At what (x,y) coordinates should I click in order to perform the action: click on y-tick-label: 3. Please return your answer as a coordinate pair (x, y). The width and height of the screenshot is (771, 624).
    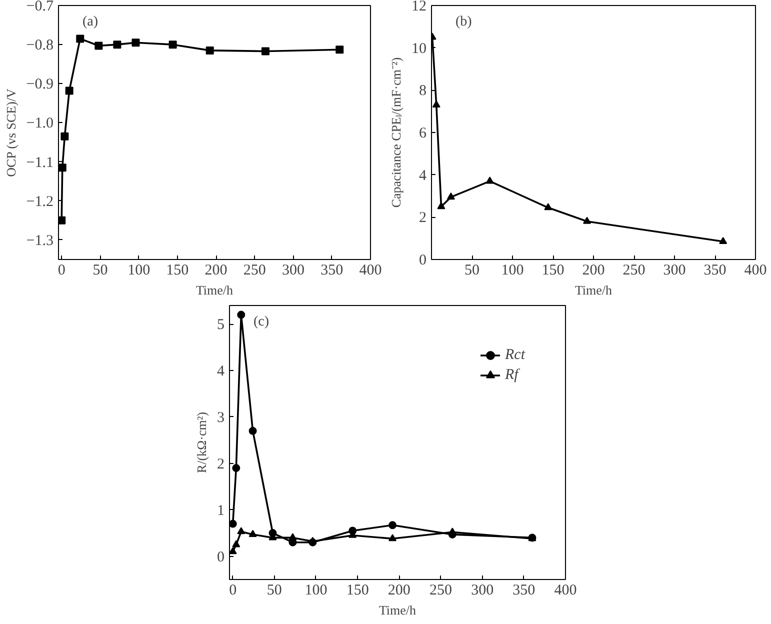
    Looking at the image, I should click on (220, 418).